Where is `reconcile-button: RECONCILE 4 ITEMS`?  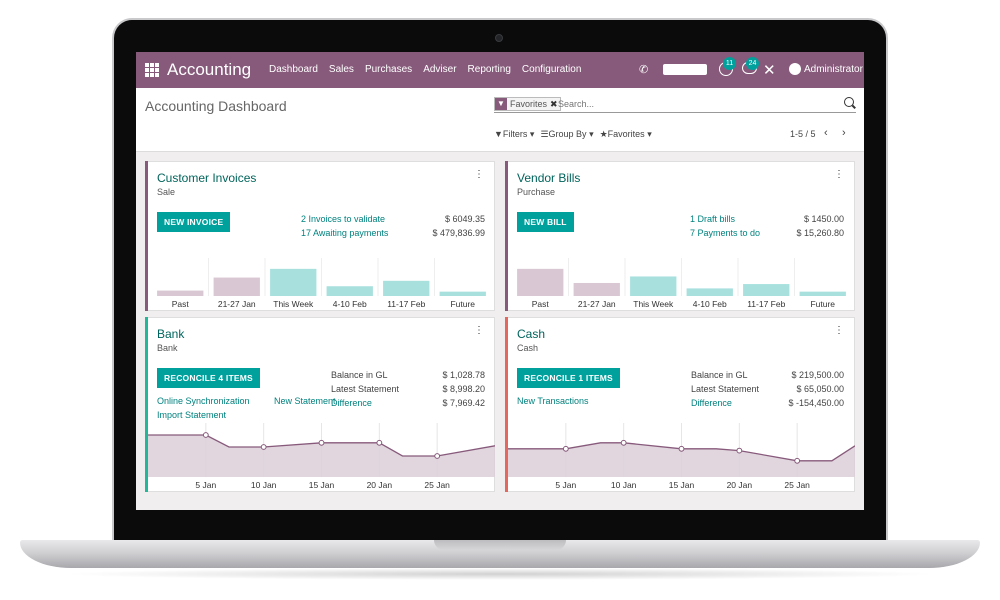
reconcile-button: RECONCILE 4 ITEMS is located at coordinates (208, 378).